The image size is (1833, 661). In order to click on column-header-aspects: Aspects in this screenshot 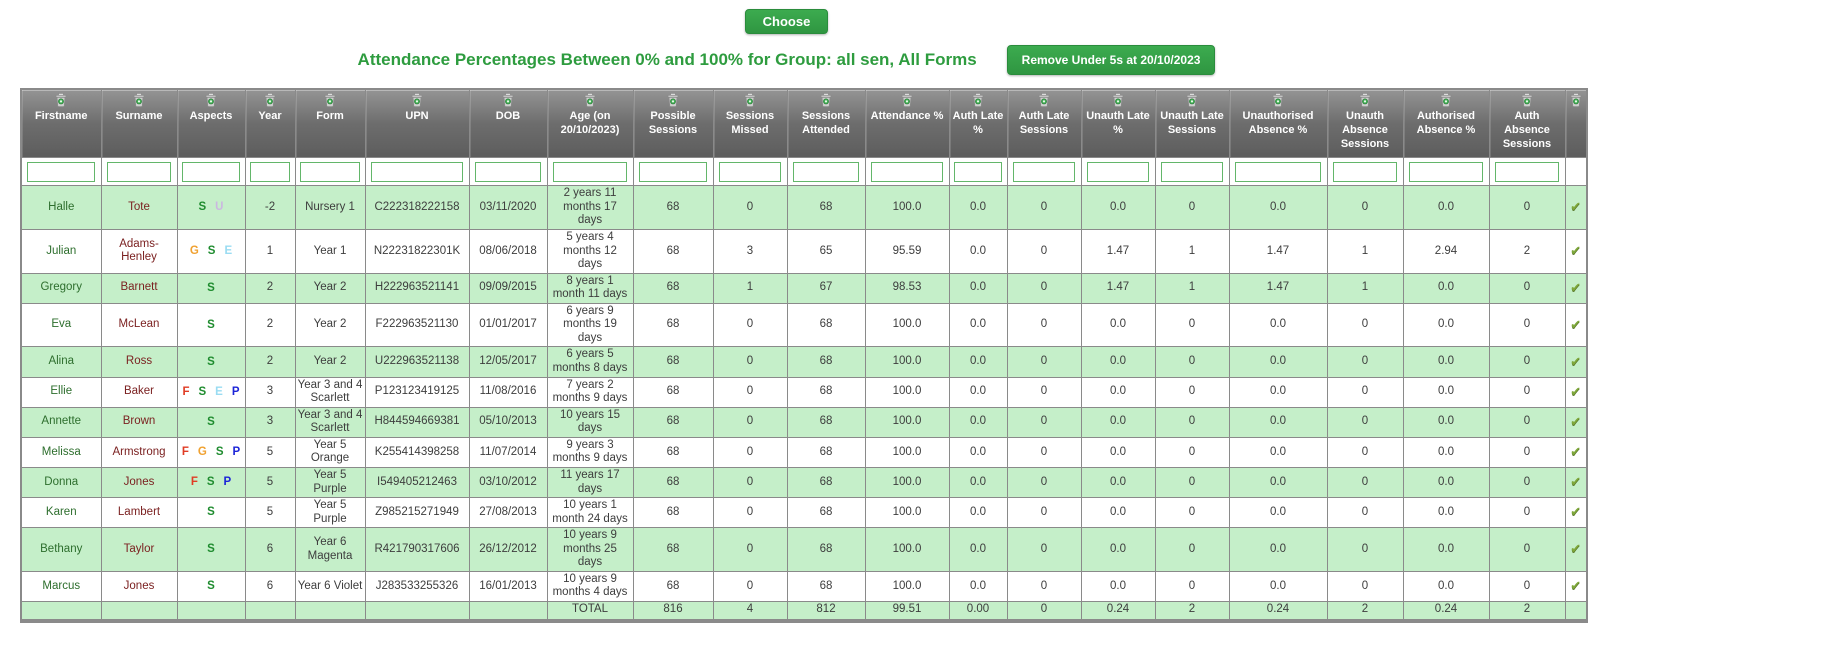, I will do `click(211, 123)`.